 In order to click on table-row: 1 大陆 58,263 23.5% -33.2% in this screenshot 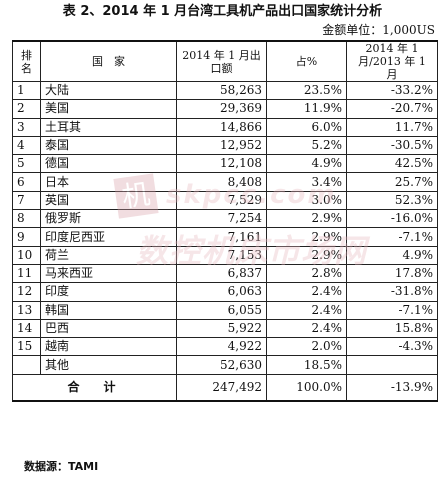, I will do `click(225, 90)`.